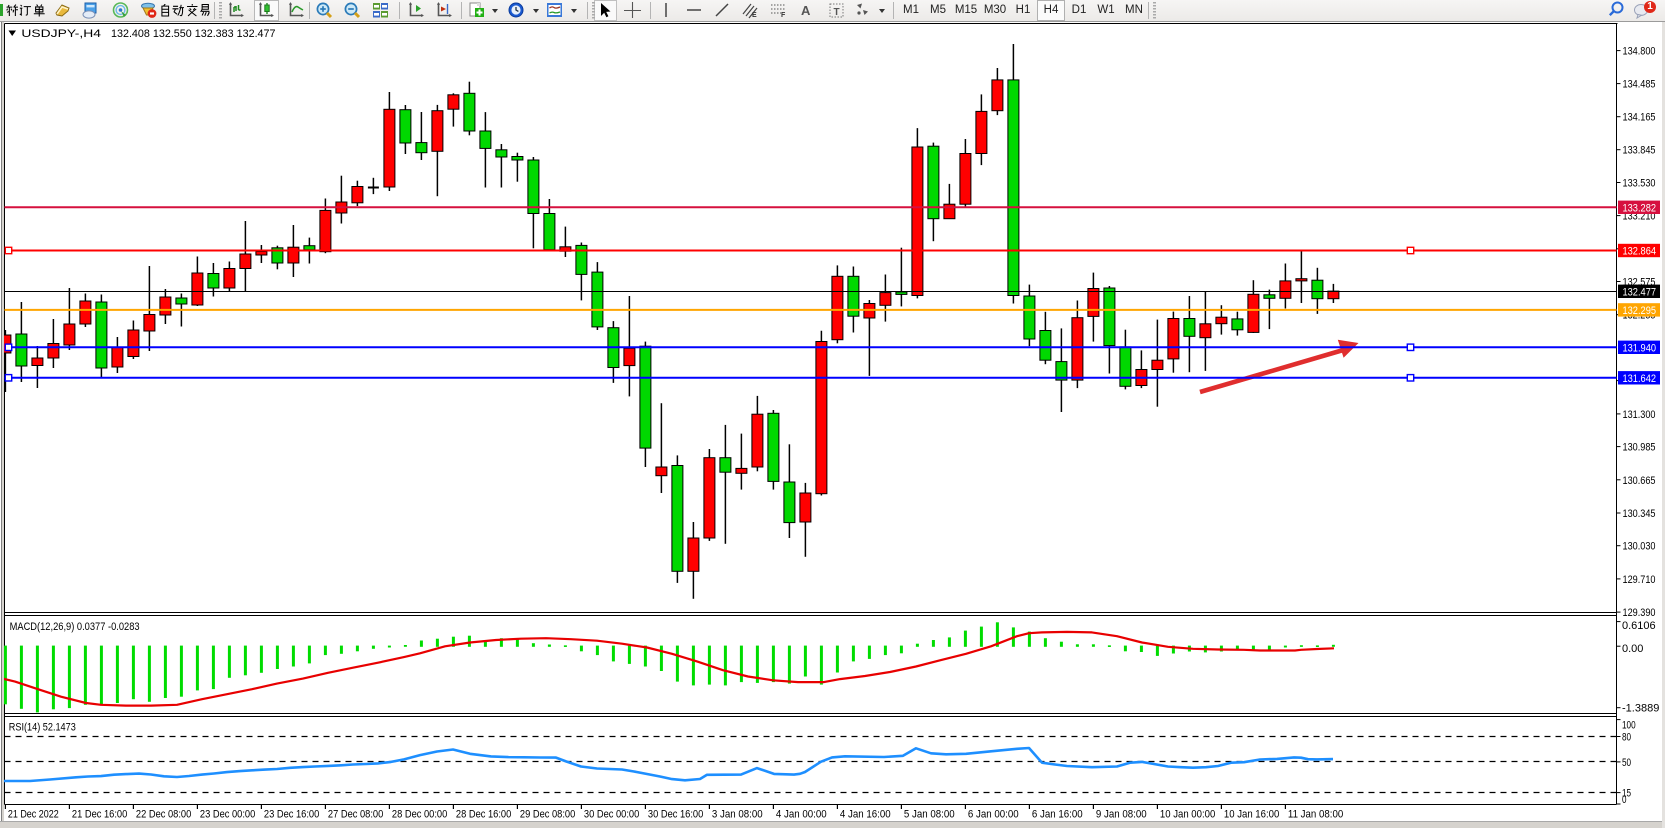 This screenshot has width=1665, height=828. What do you see at coordinates (1121, 815) in the screenshot?
I see `svg-text: 9 Jan 08:00` at bounding box center [1121, 815].